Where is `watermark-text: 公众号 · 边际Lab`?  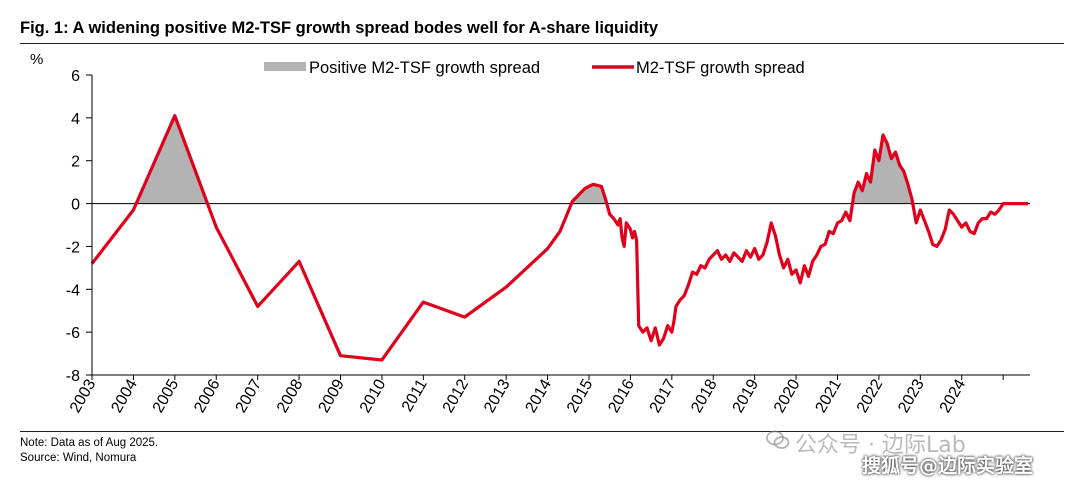 watermark-text: 公众号 · 边际Lab is located at coordinates (880, 445).